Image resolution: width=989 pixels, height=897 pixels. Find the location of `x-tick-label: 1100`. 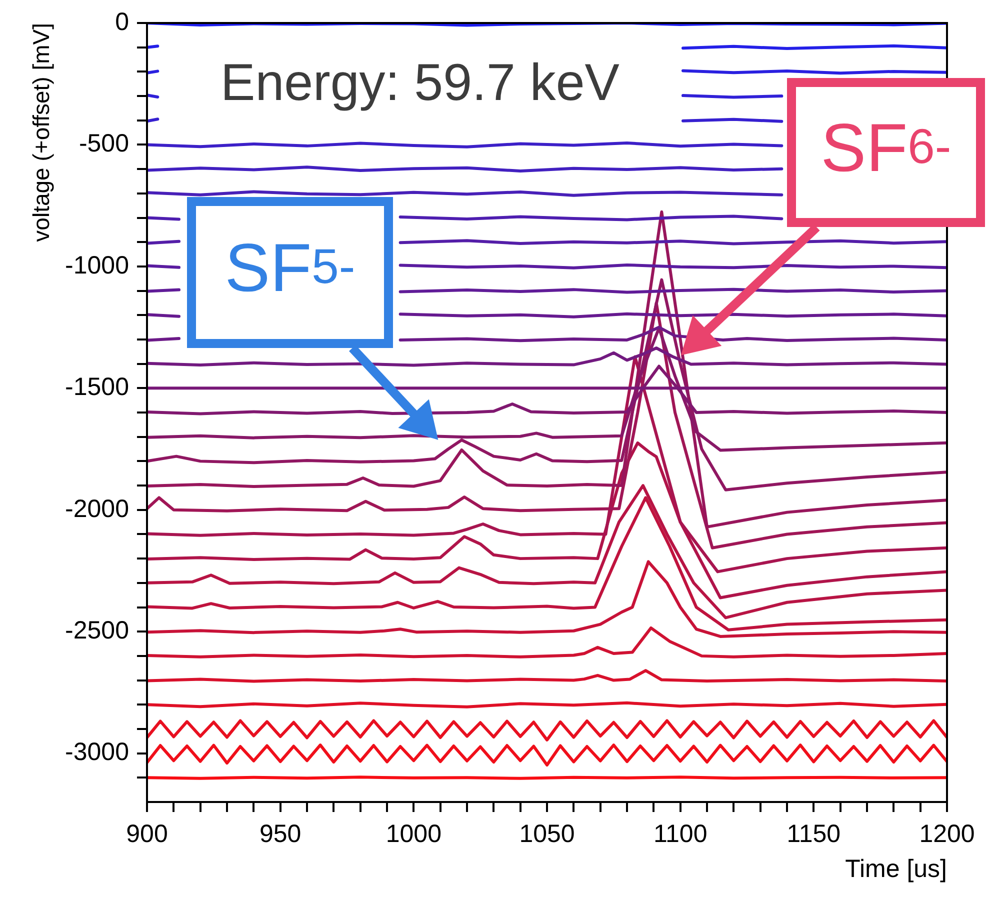

x-tick-label: 1100 is located at coordinates (680, 834).